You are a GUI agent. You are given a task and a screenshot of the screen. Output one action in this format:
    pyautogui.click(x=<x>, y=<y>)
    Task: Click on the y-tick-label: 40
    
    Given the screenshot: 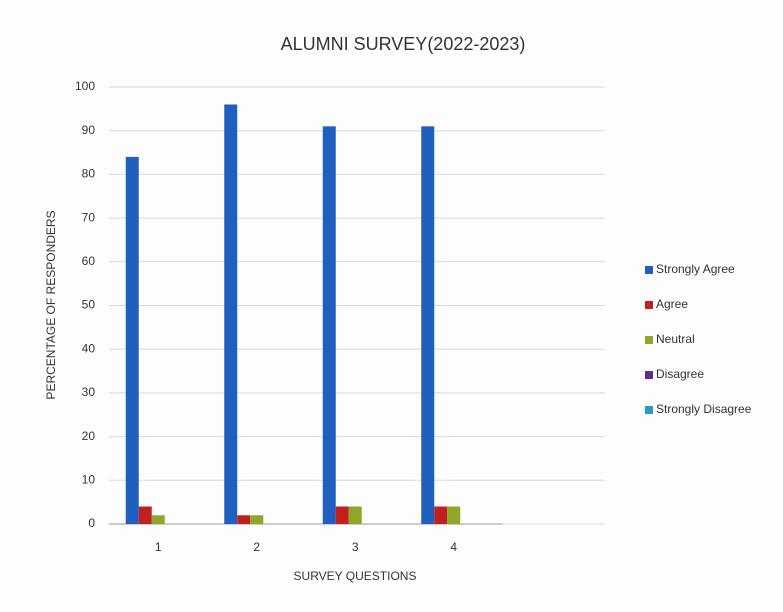 What is the action you would take?
    pyautogui.click(x=89, y=348)
    